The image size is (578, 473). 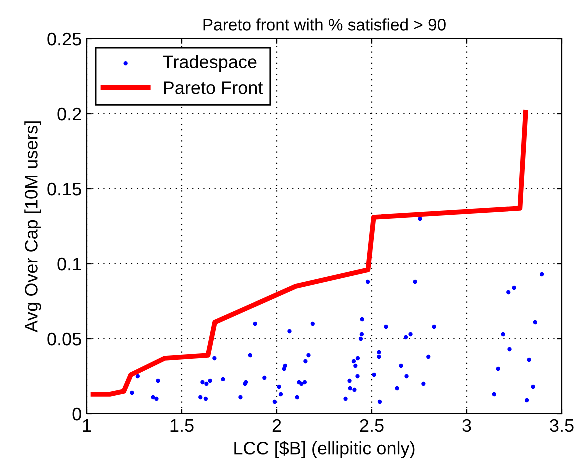 I want to click on x-tick-label: 2.5, so click(x=372, y=425).